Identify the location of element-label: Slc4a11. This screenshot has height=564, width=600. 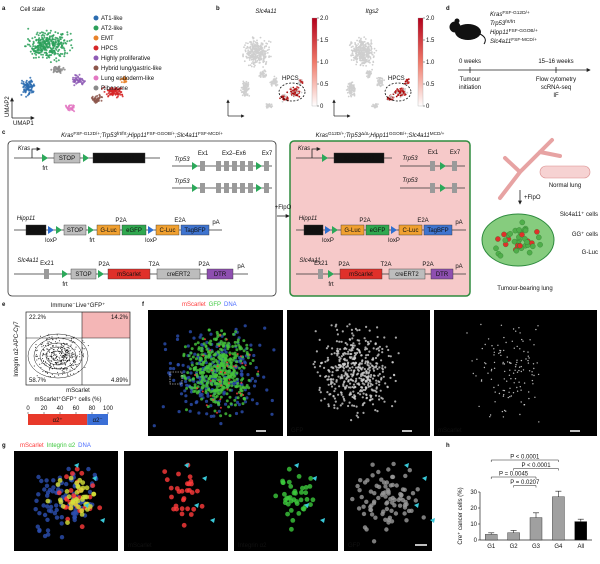
(309, 261).